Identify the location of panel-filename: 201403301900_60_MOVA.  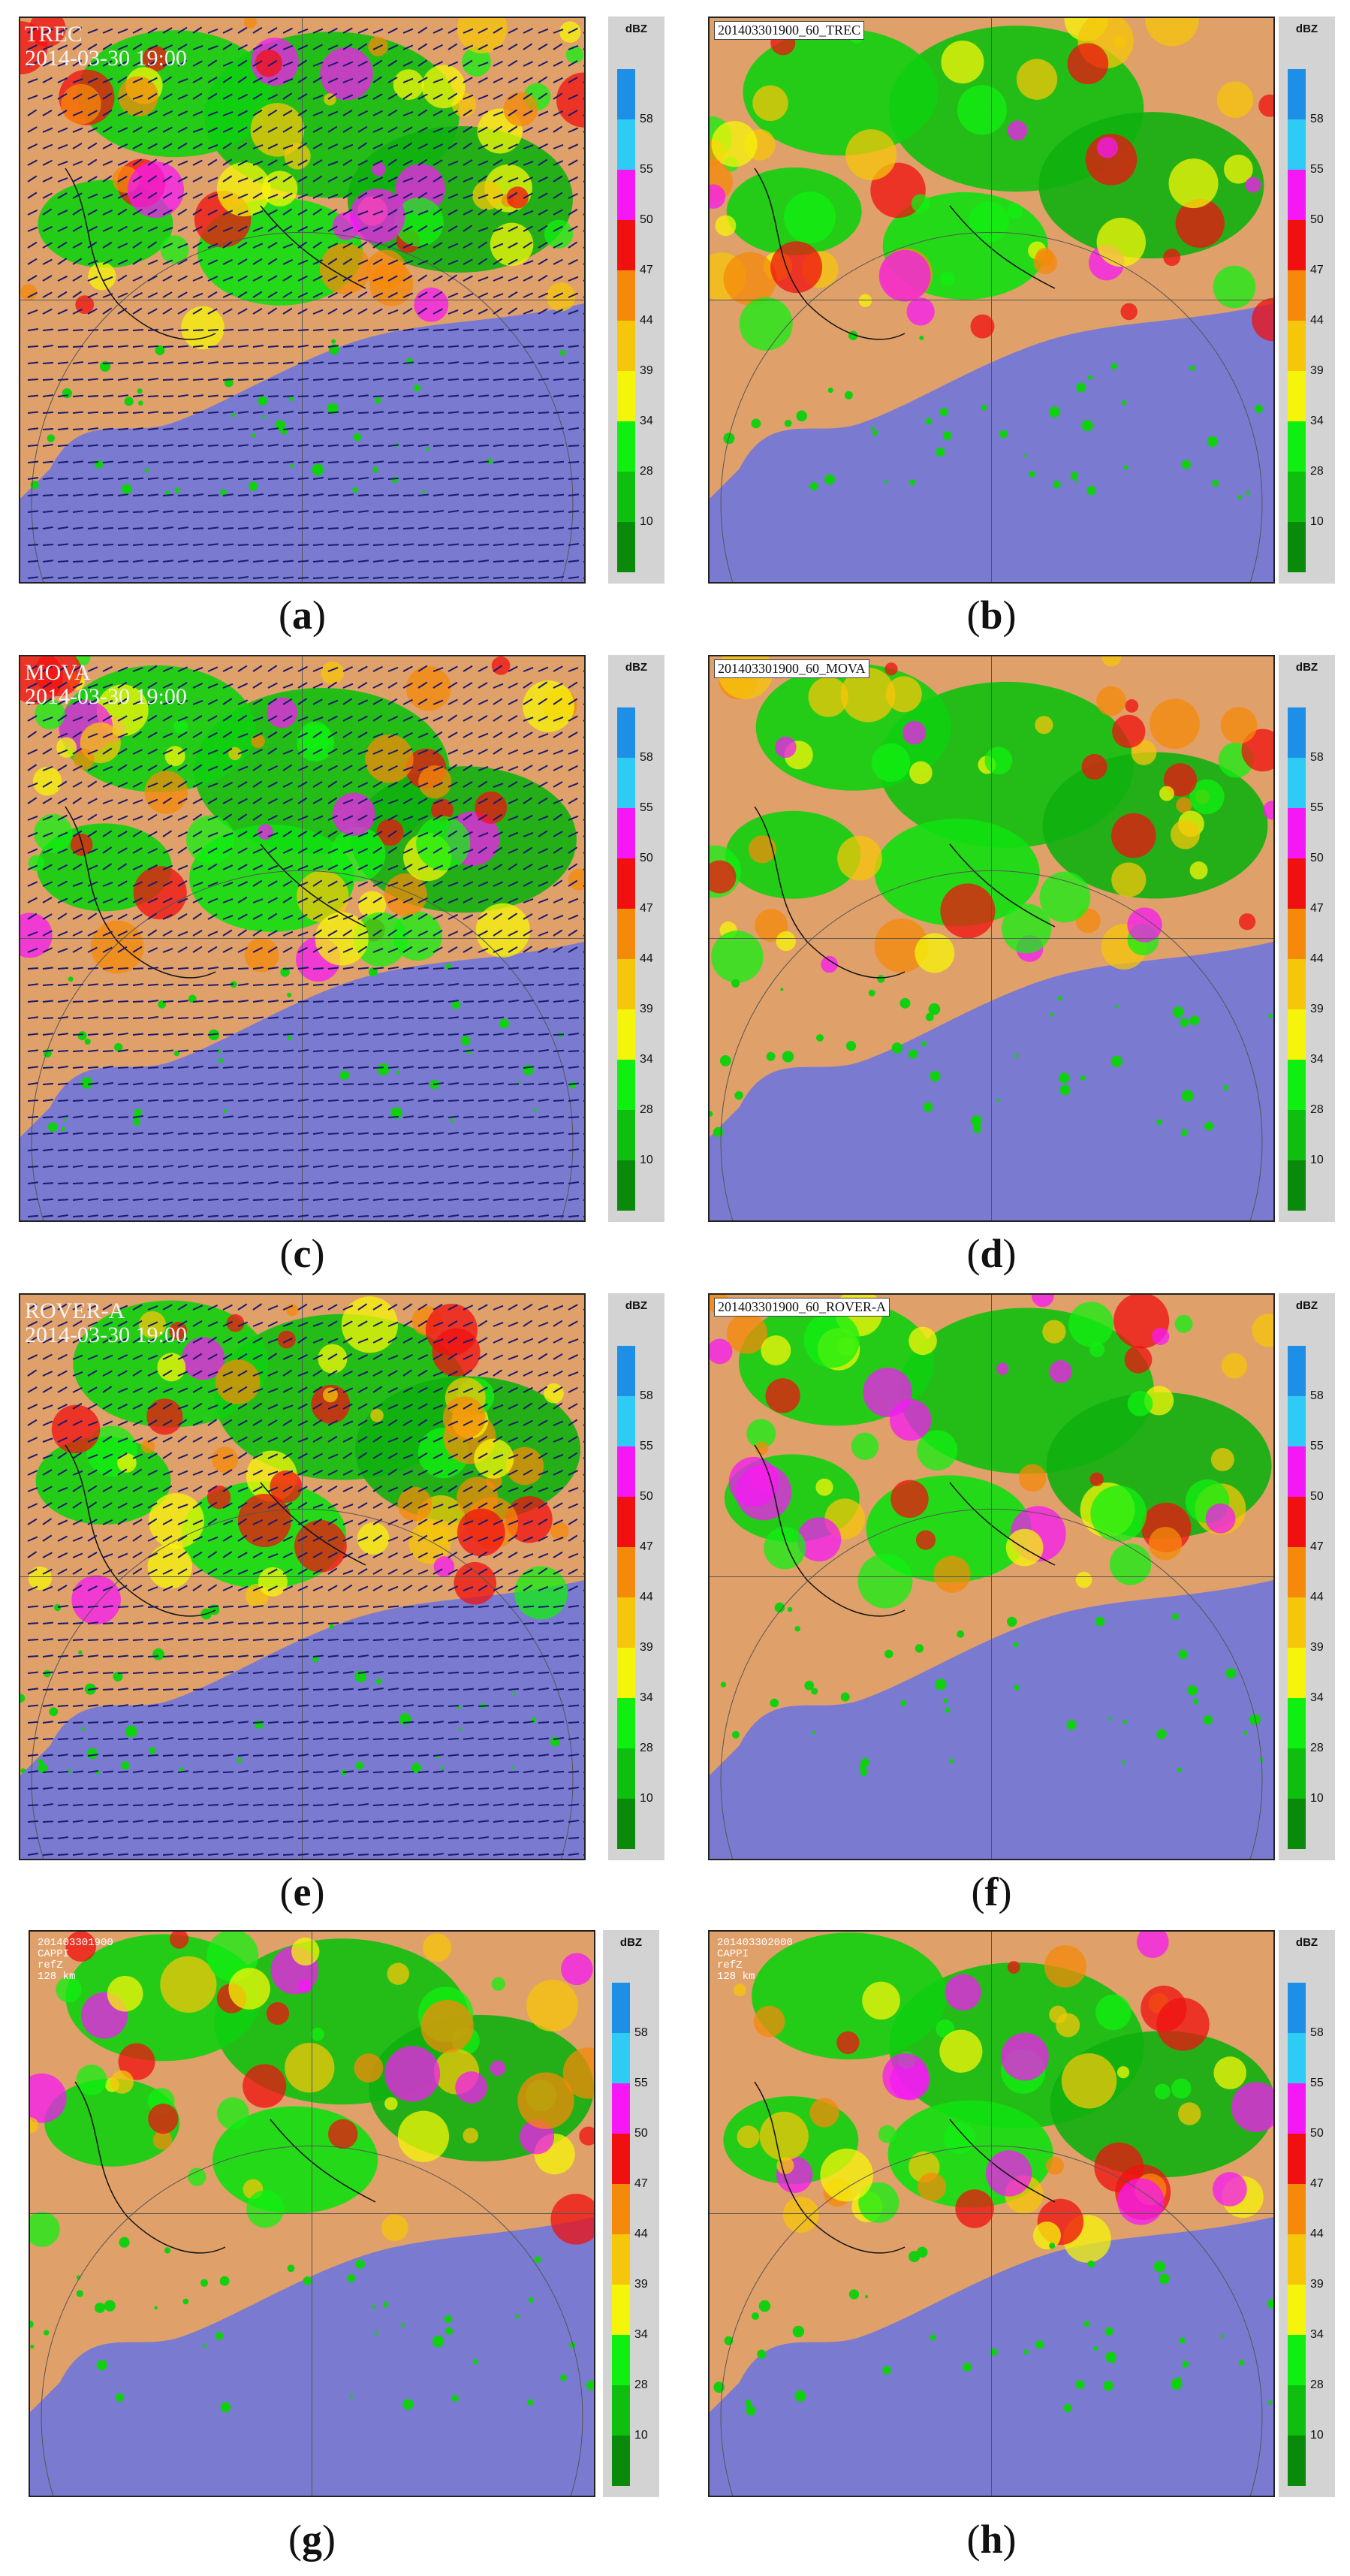
(791, 668).